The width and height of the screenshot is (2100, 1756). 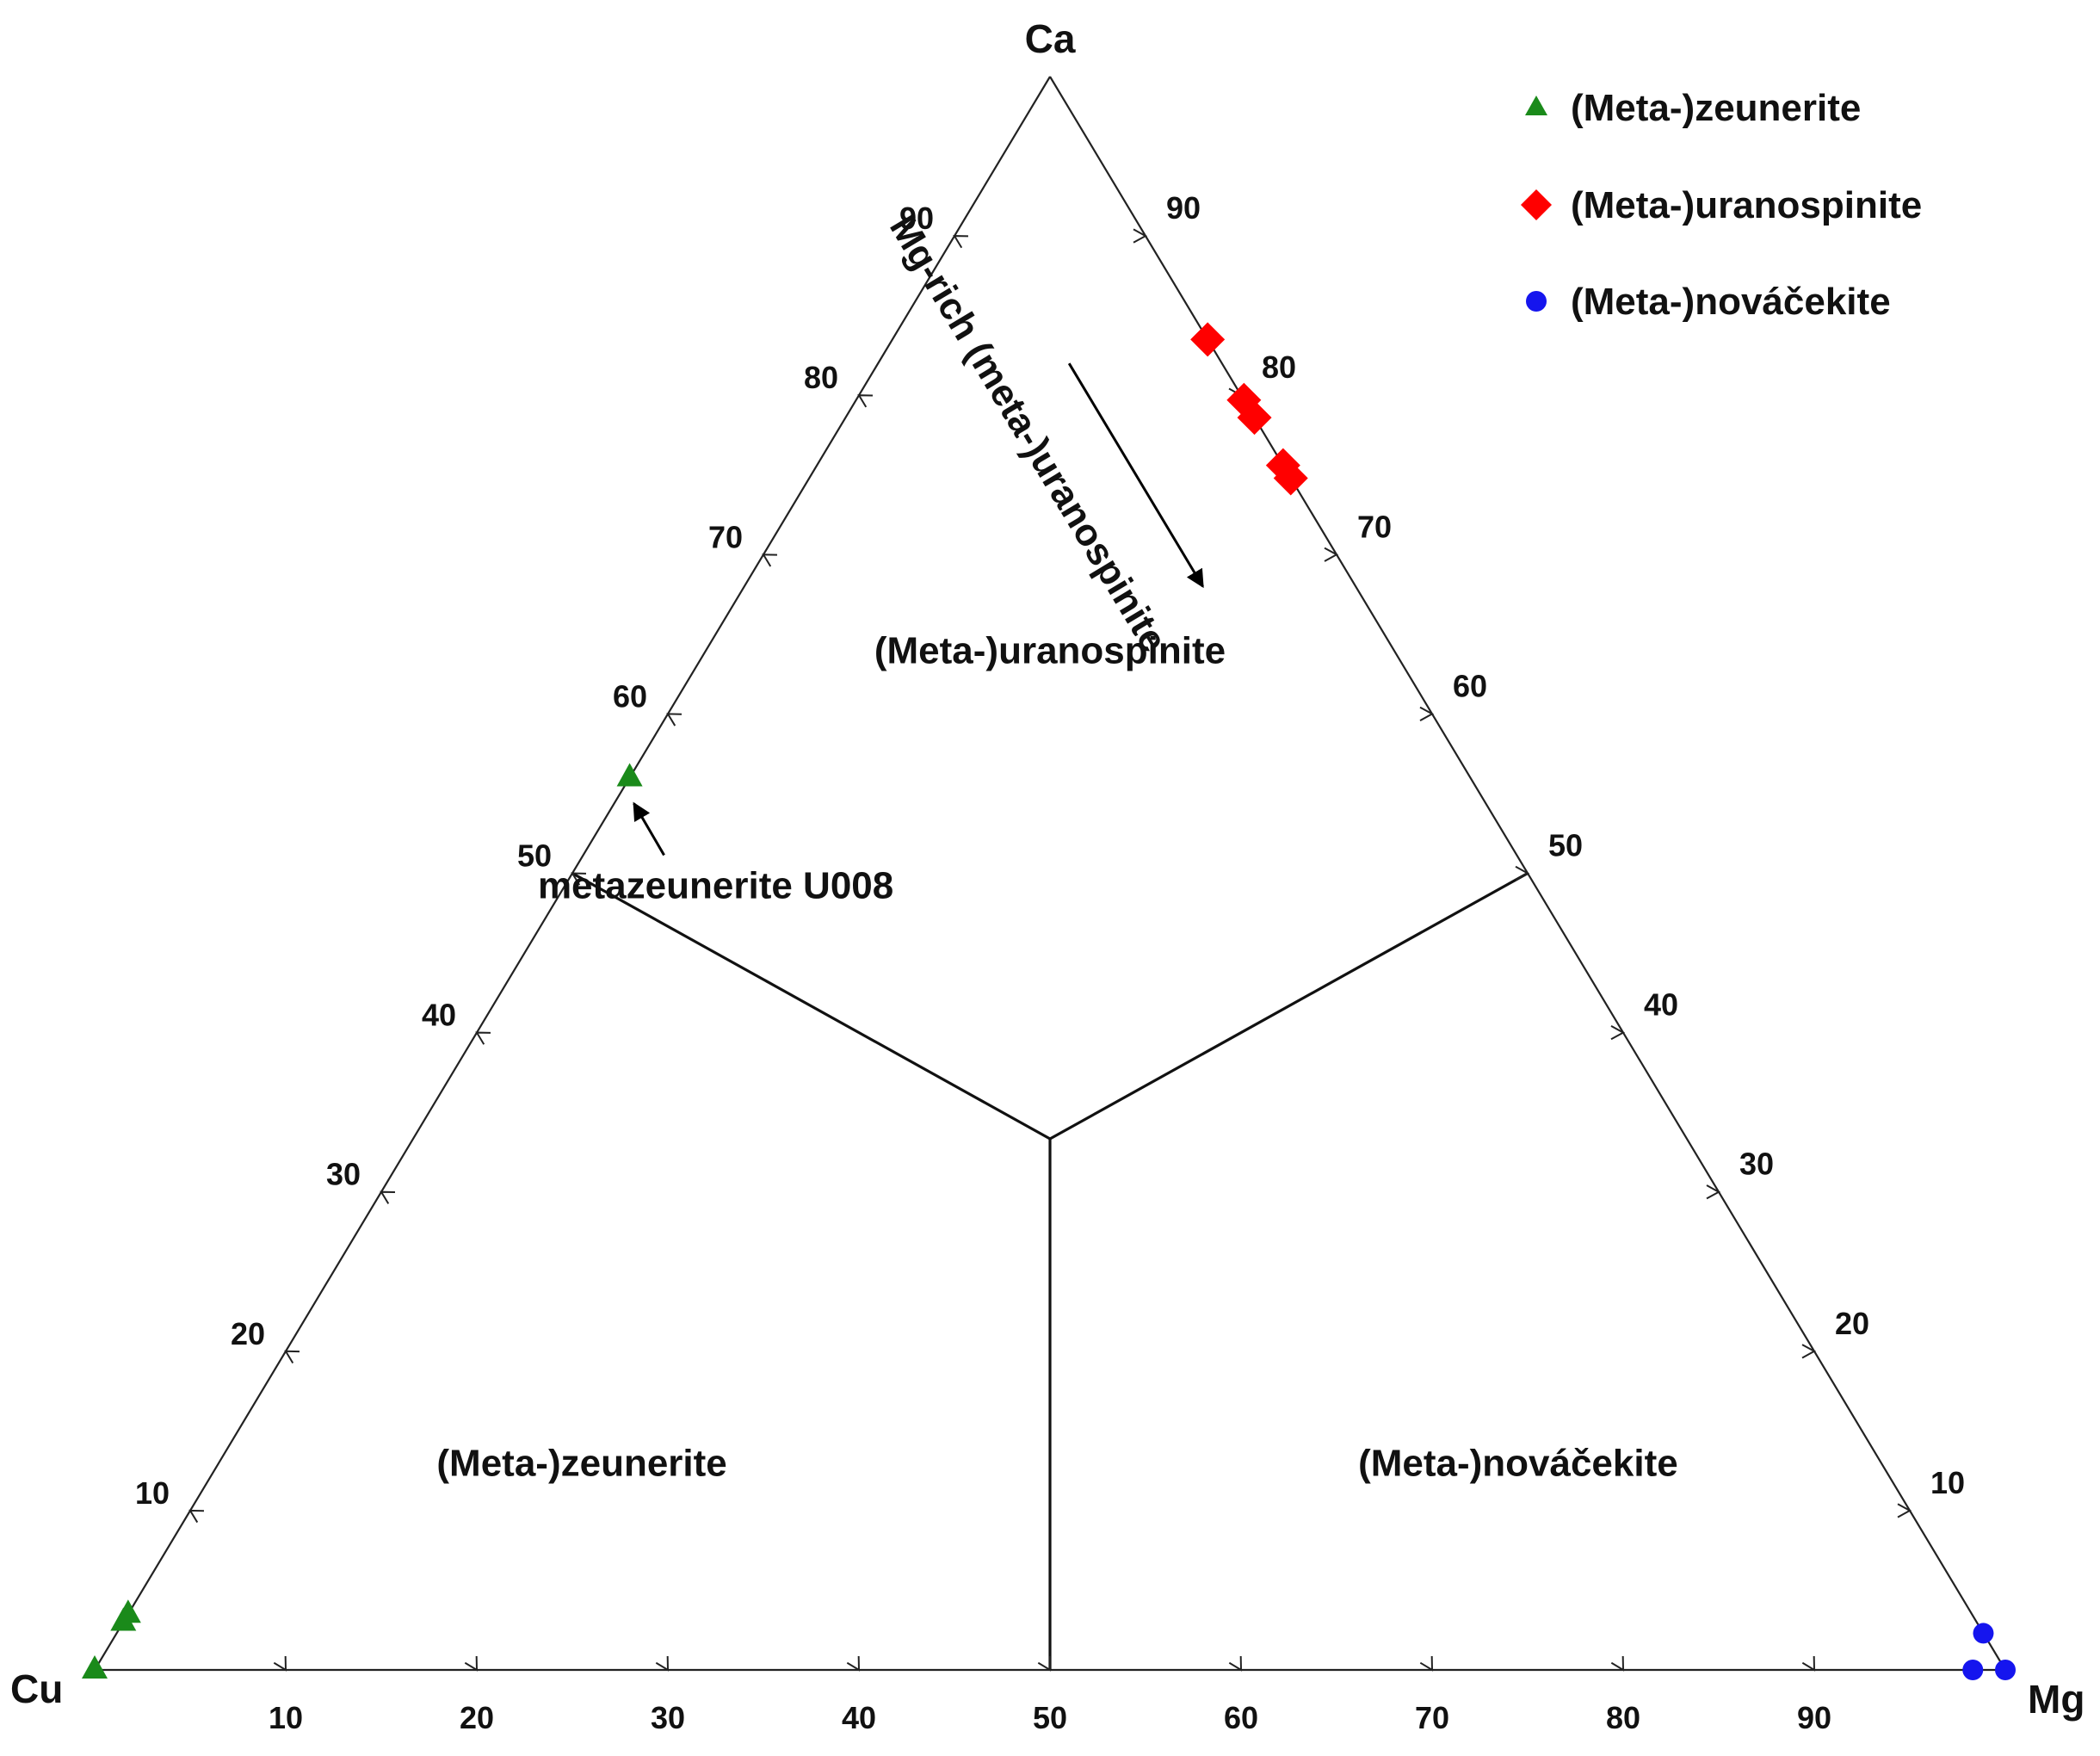 I want to click on legend-item-uranospinite: (Meta-)uranospinite, so click(x=1721, y=205).